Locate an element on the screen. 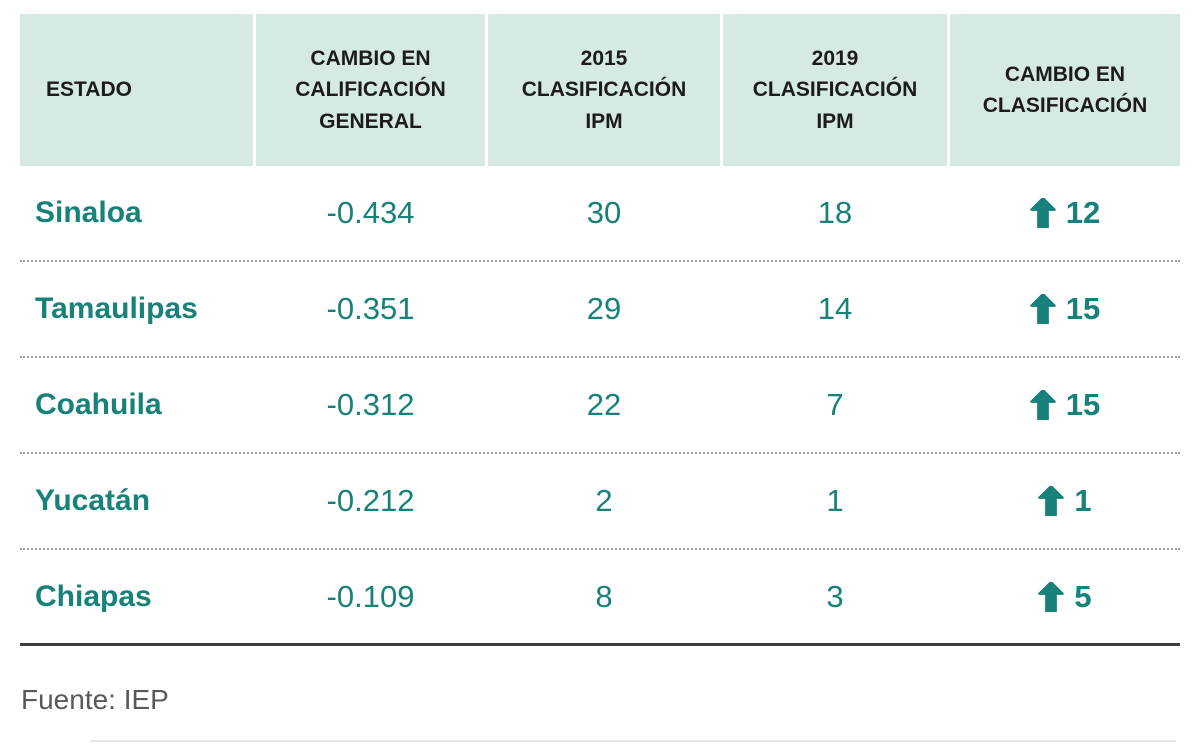 The image size is (1200, 752). cell-cambio-calificacion: -0.109 is located at coordinates (370, 596).